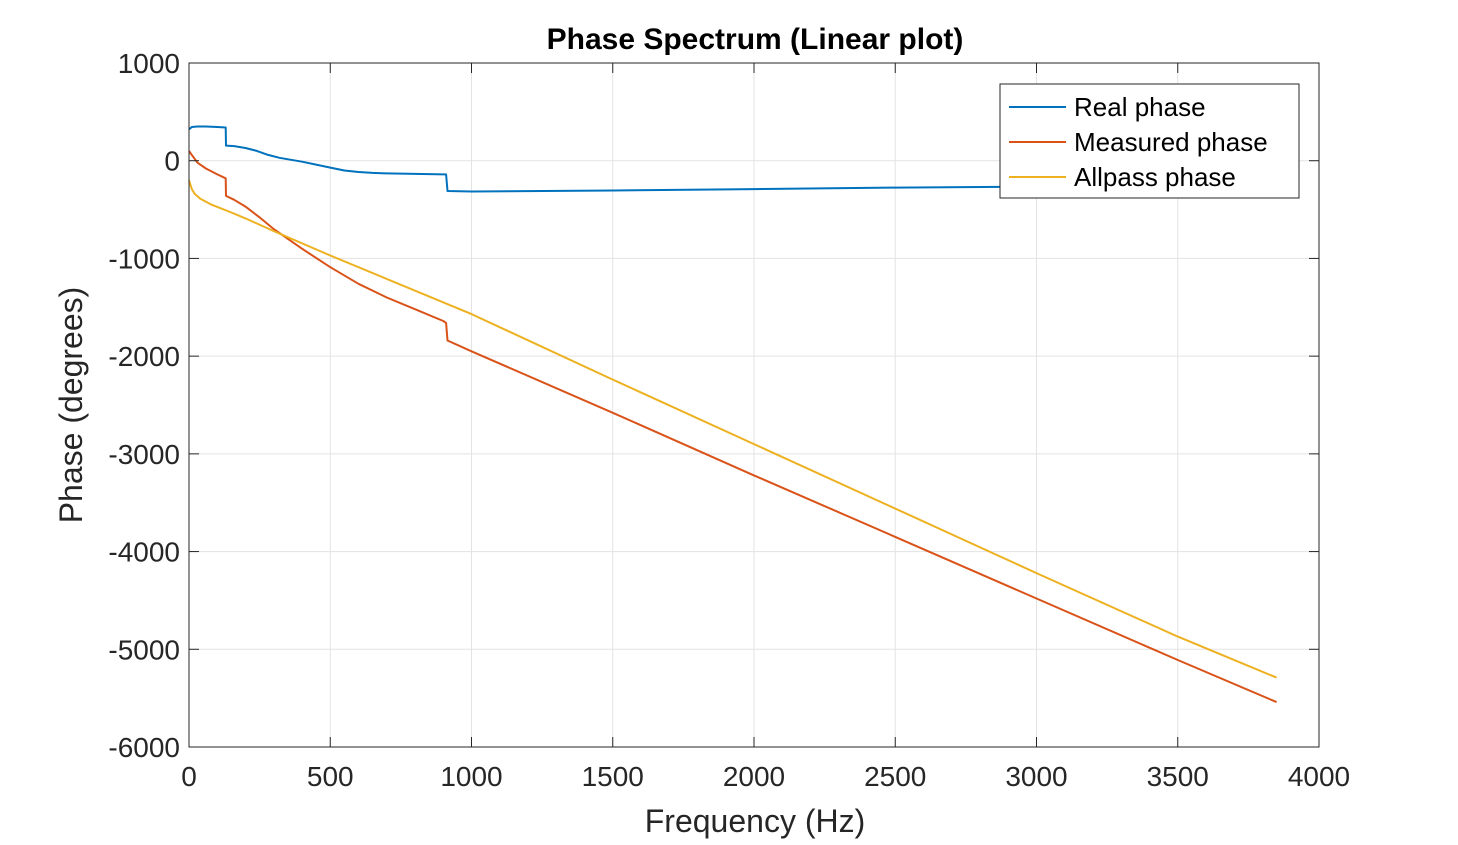 This screenshot has width=1458, height=845. Describe the element at coordinates (754, 776) in the screenshot. I see `x-tick-label: 2000` at that location.